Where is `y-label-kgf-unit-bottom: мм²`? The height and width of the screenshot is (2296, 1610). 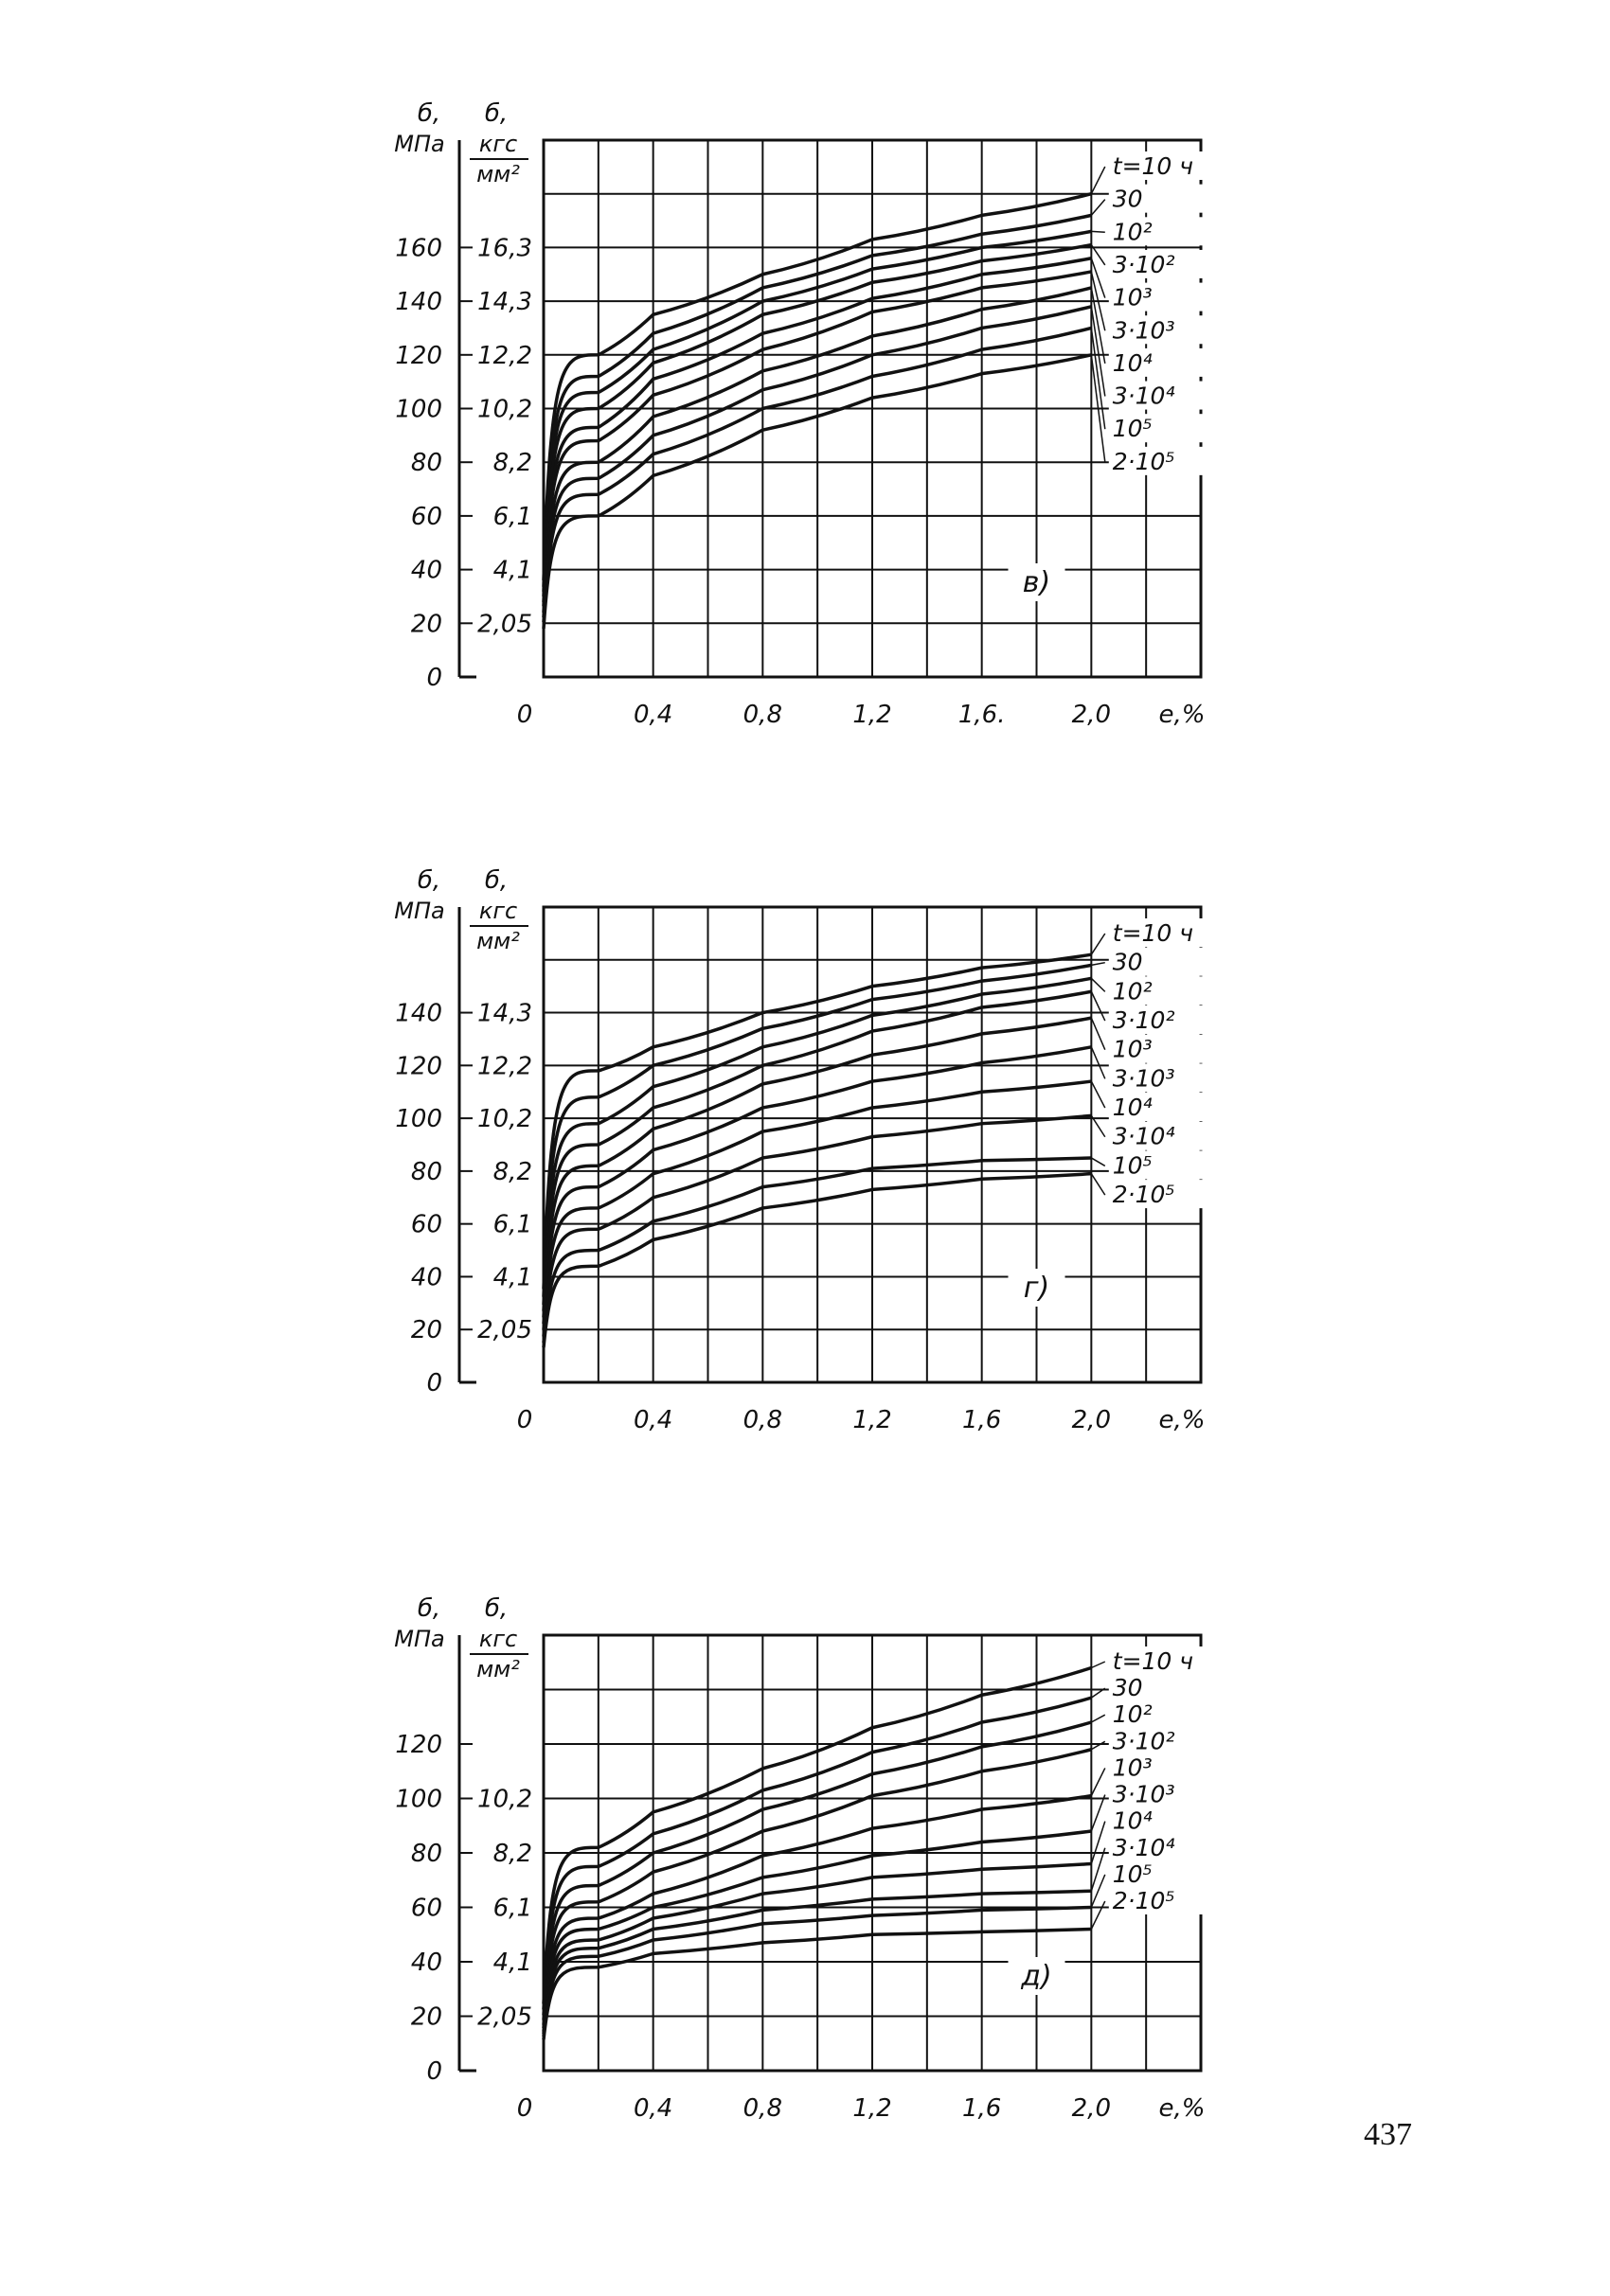
y-label-kgf-unit-bottom: мм² is located at coordinates (498, 941).